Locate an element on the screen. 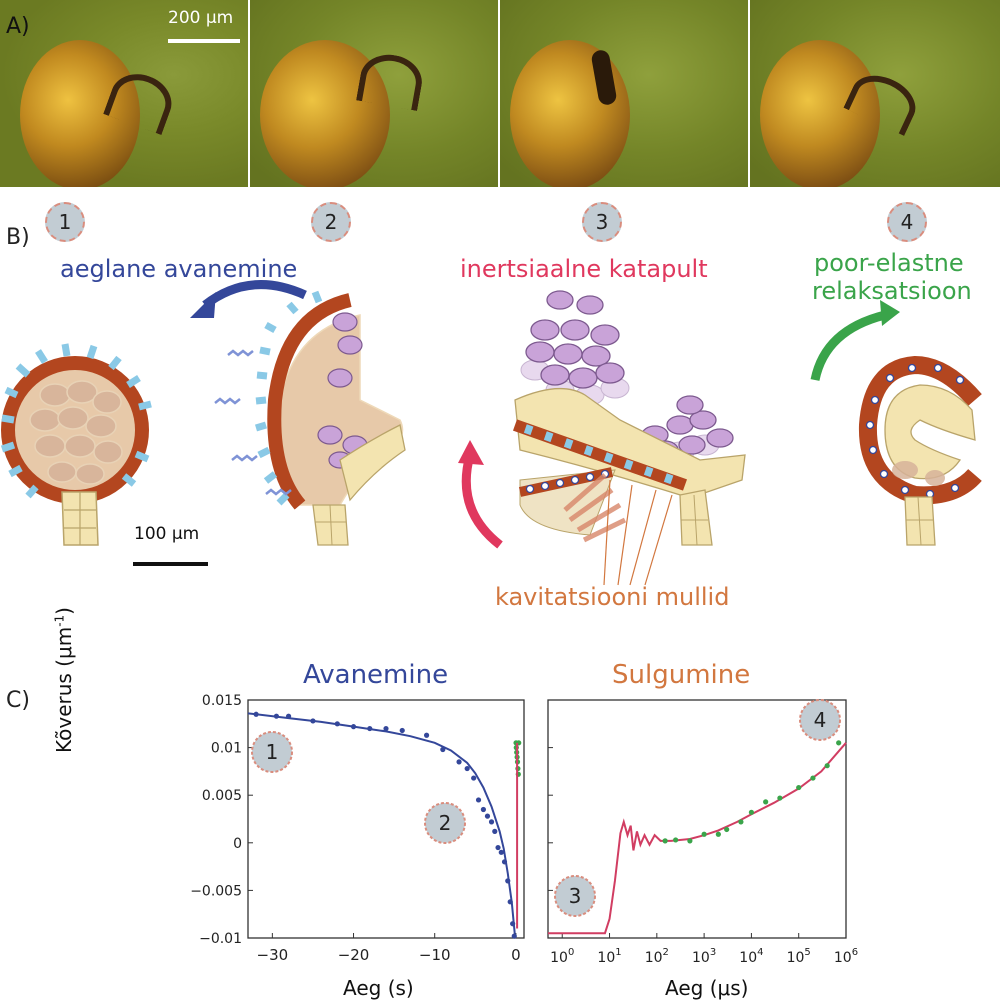  right-x-tick-label: 10⁰ is located at coordinates (562, 956).